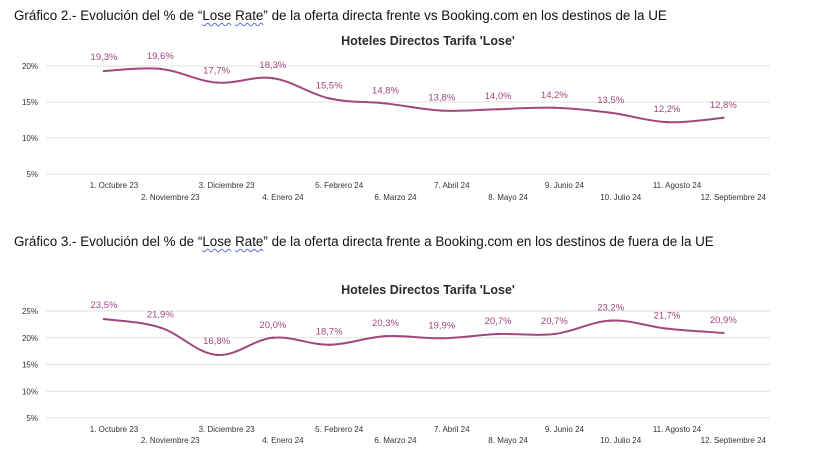 This screenshot has width=817, height=467. Describe the element at coordinates (667, 316) in the screenshot. I see `data-label: 21,7%` at that location.